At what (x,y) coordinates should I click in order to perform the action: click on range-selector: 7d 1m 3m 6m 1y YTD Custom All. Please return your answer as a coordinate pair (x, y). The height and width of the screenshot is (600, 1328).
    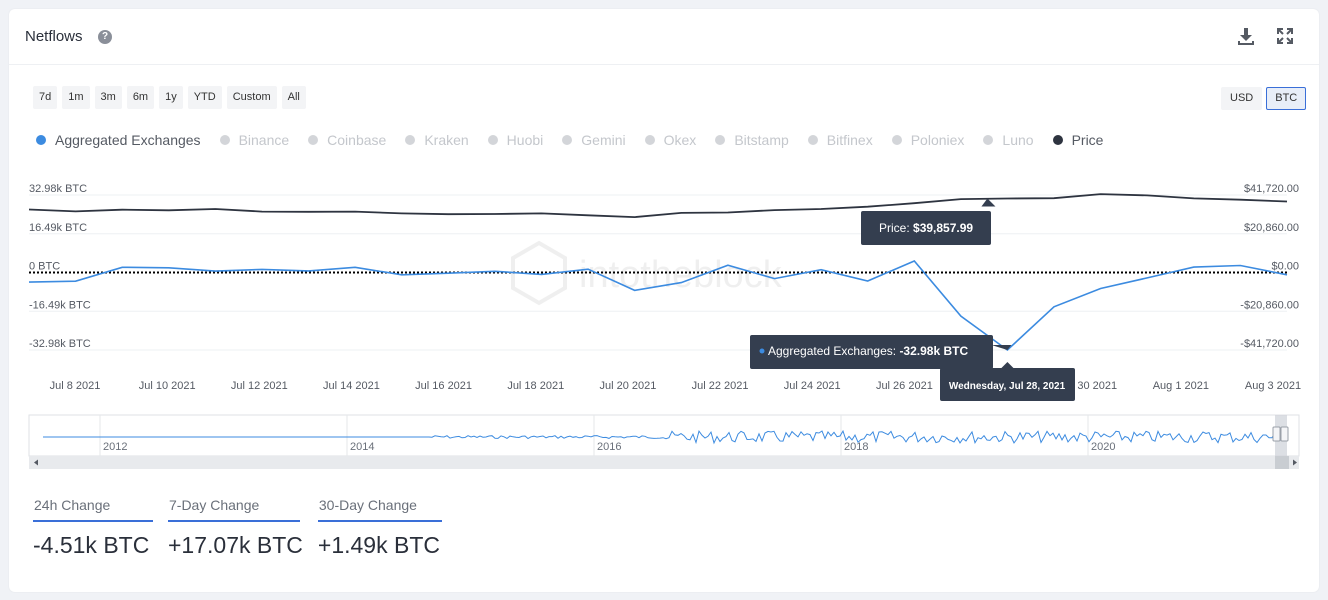
    Looking at the image, I should click on (169, 97).